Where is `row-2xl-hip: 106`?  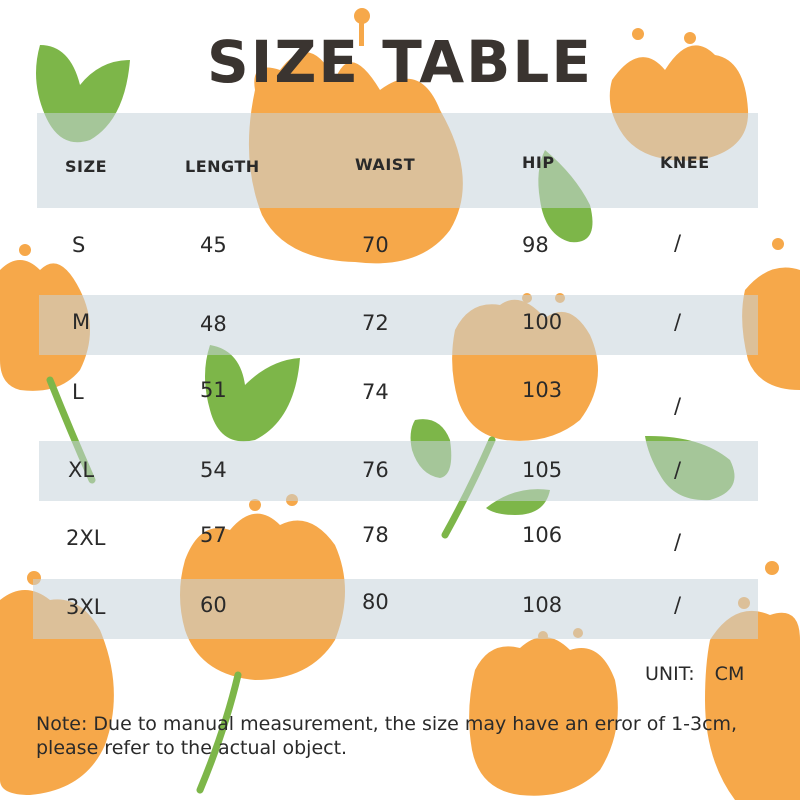 row-2xl-hip: 106 is located at coordinates (542, 535).